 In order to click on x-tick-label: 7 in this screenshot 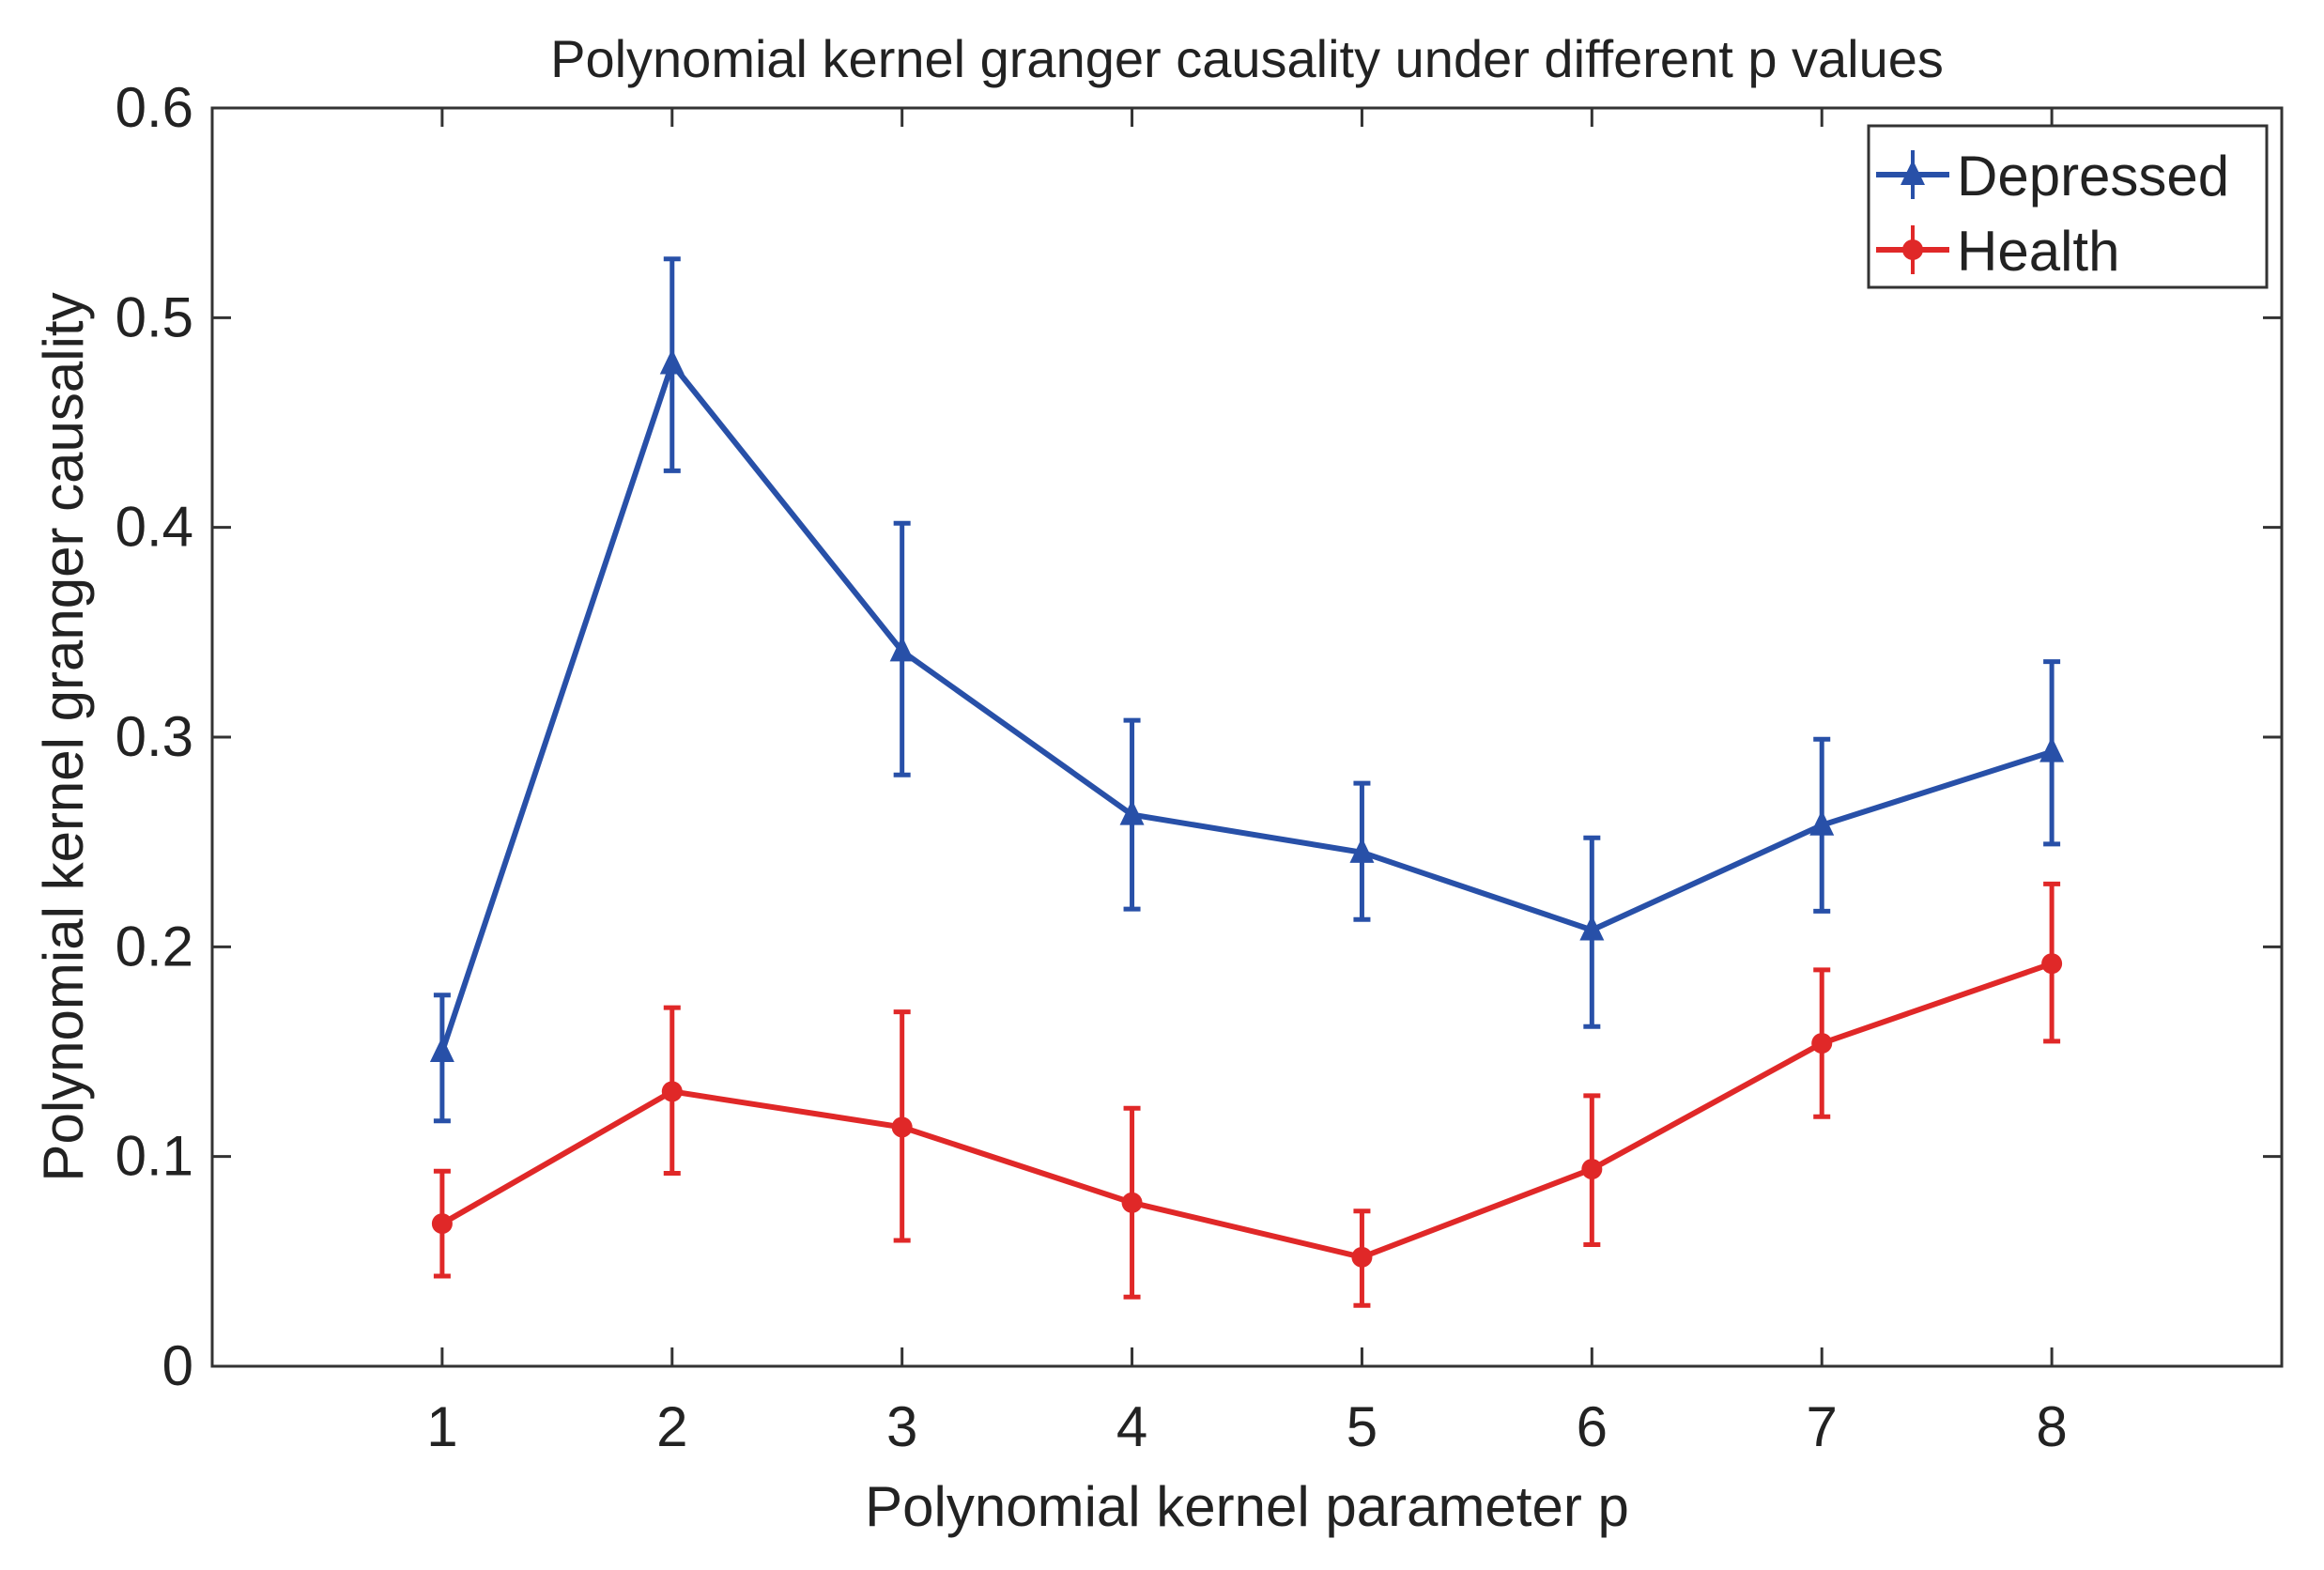, I will do `click(1822, 1426)`.